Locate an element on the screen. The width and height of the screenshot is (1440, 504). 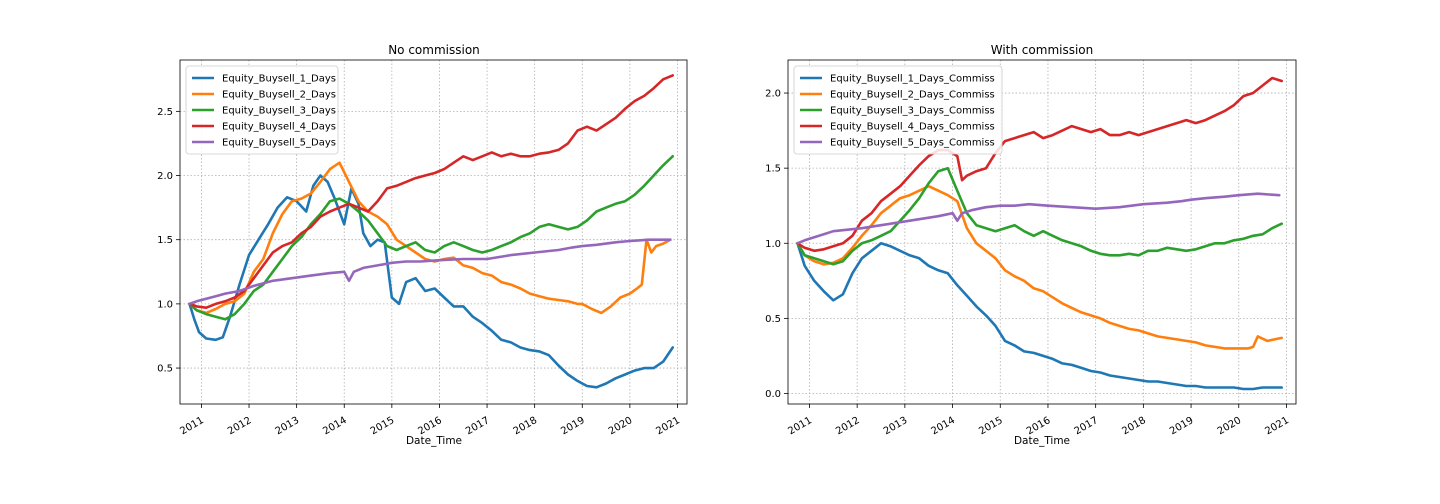
legend-label: Equity_Buysell_3_Days_Commiss is located at coordinates (912, 111).